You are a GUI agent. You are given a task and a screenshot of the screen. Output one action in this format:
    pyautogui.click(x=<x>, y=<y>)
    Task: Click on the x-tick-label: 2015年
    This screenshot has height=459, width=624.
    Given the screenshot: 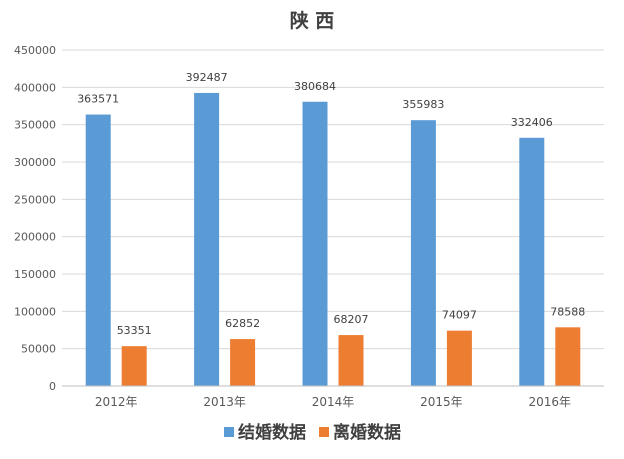 What is the action you would take?
    pyautogui.click(x=441, y=402)
    